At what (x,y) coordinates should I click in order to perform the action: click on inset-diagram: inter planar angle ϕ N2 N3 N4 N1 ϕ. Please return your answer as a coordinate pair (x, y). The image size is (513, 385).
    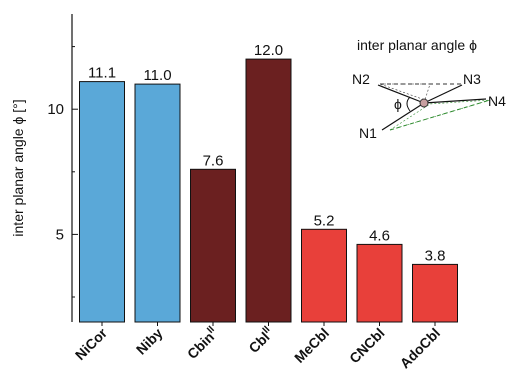
    Looking at the image, I should click on (429, 89).